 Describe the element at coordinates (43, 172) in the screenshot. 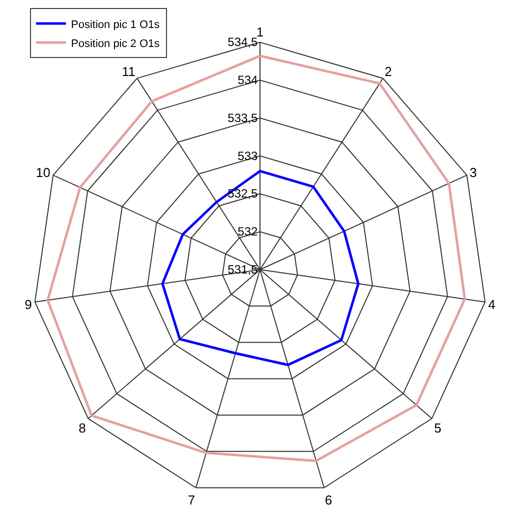

I see `spoke-label: 10` at that location.